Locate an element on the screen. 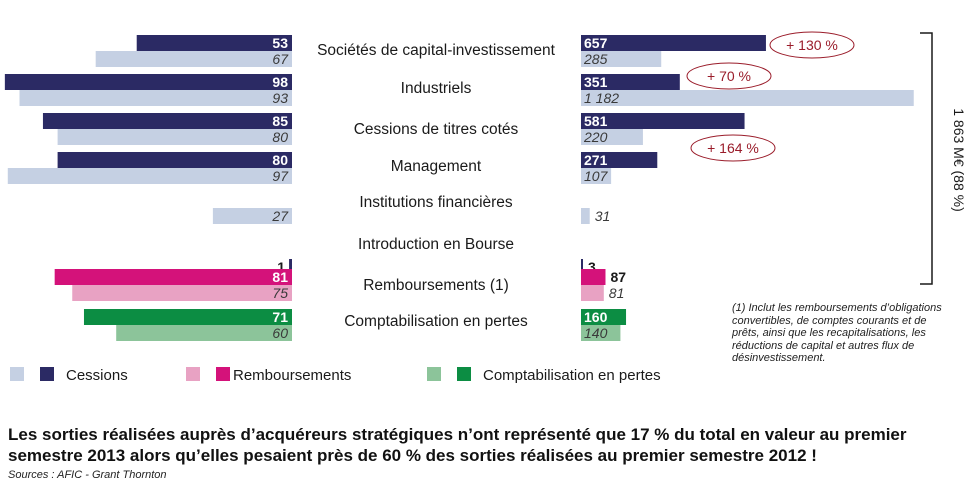  growth-annotation-label: + 130 % is located at coordinates (812, 45).